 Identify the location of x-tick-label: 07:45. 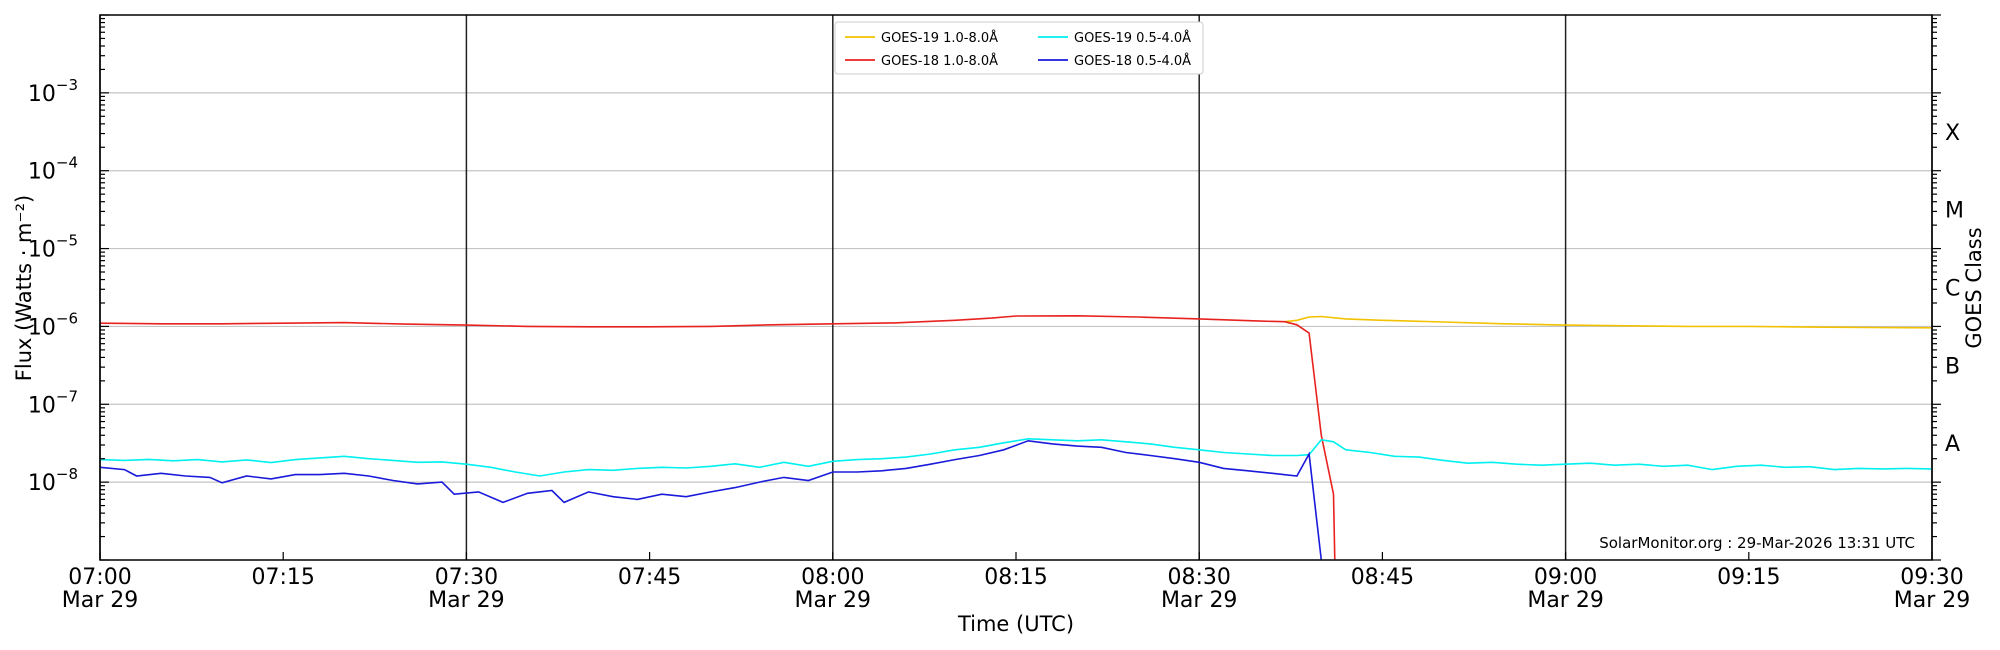
(649, 577).